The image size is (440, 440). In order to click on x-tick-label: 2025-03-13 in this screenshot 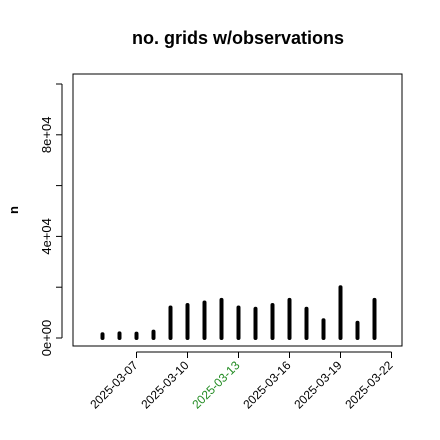, I will do `click(216, 385)`.